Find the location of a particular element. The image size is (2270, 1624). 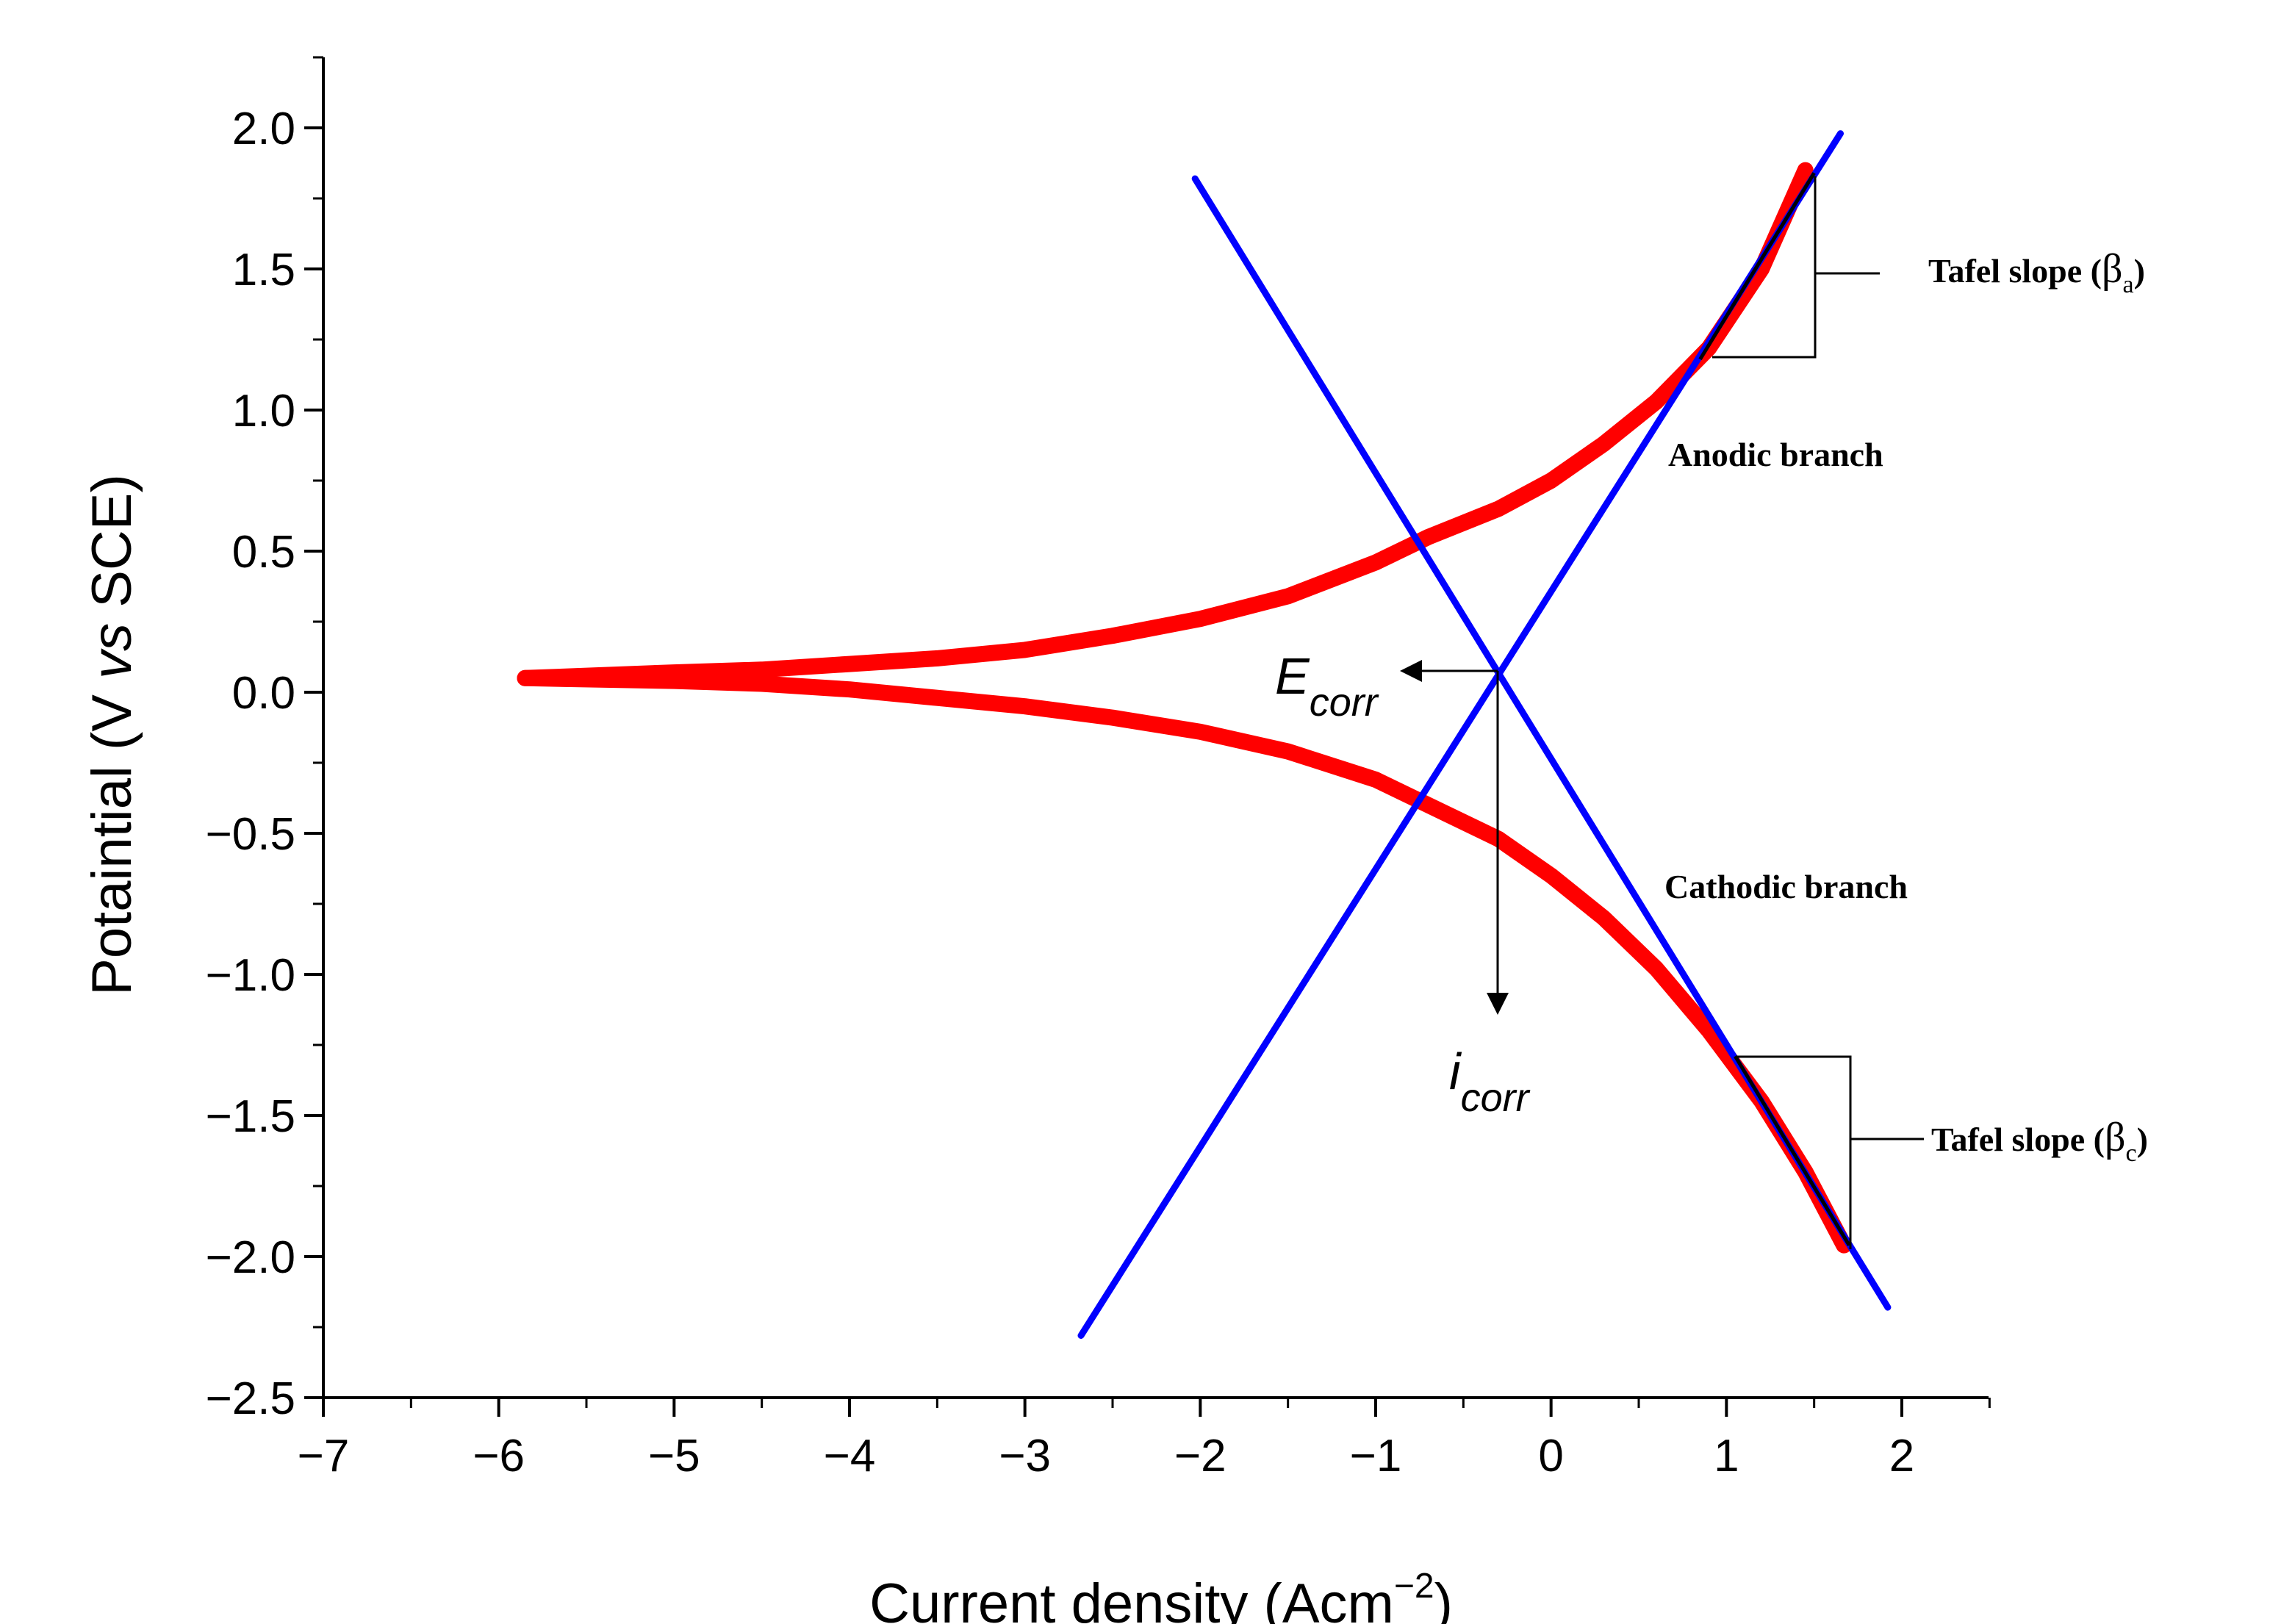

tafel-anodic-bracket is located at coordinates (1796, 267).